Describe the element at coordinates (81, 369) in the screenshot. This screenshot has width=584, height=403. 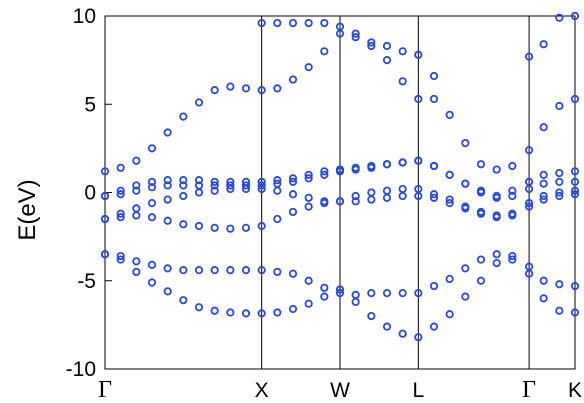
I see `y-tick-label: -10` at that location.